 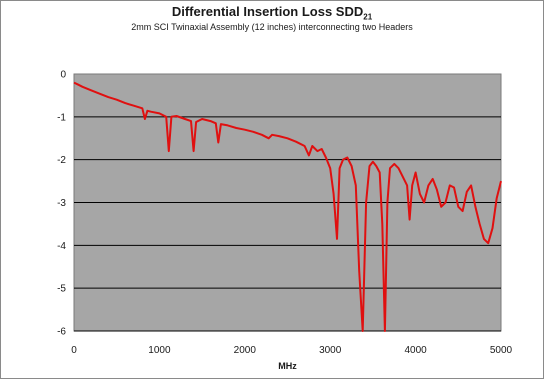 I want to click on x-axis-label: MHz, so click(x=287, y=366).